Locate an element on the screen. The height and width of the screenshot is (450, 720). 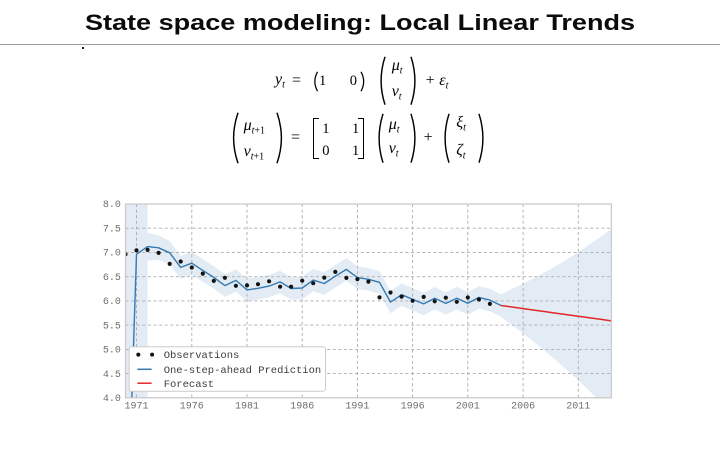
svg-text: Observations is located at coordinates (202, 356).